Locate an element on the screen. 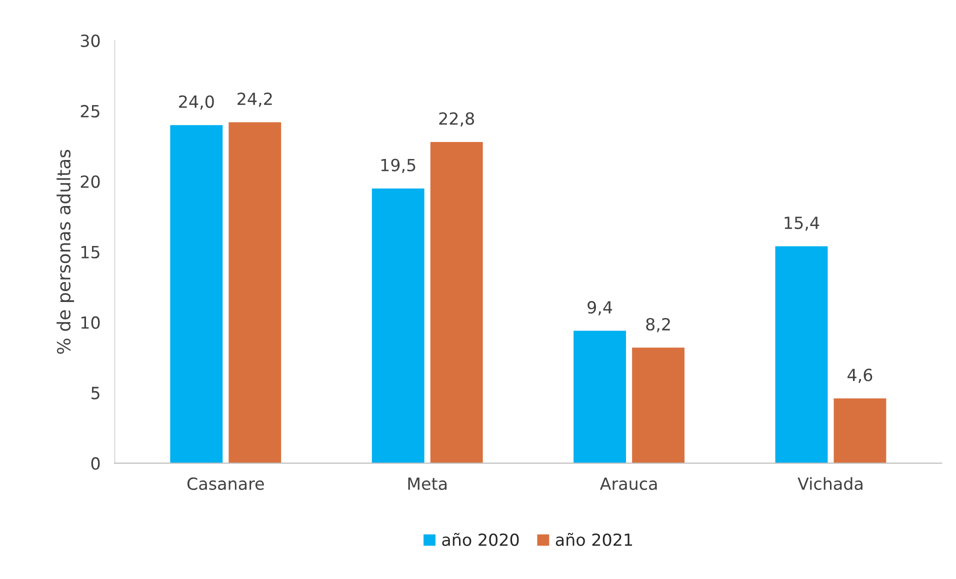 The height and width of the screenshot is (579, 956). x-tick-label: Casanare is located at coordinates (225, 483).